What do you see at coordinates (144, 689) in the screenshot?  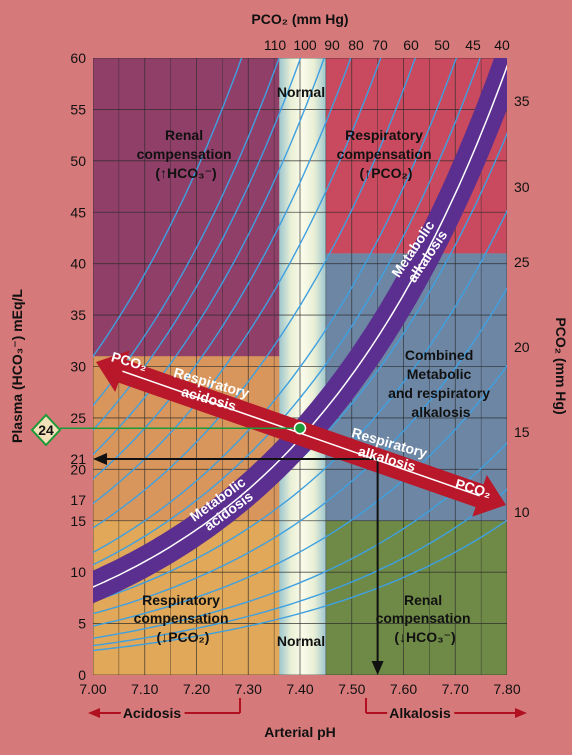 I see `x-tick-label: 7.10` at bounding box center [144, 689].